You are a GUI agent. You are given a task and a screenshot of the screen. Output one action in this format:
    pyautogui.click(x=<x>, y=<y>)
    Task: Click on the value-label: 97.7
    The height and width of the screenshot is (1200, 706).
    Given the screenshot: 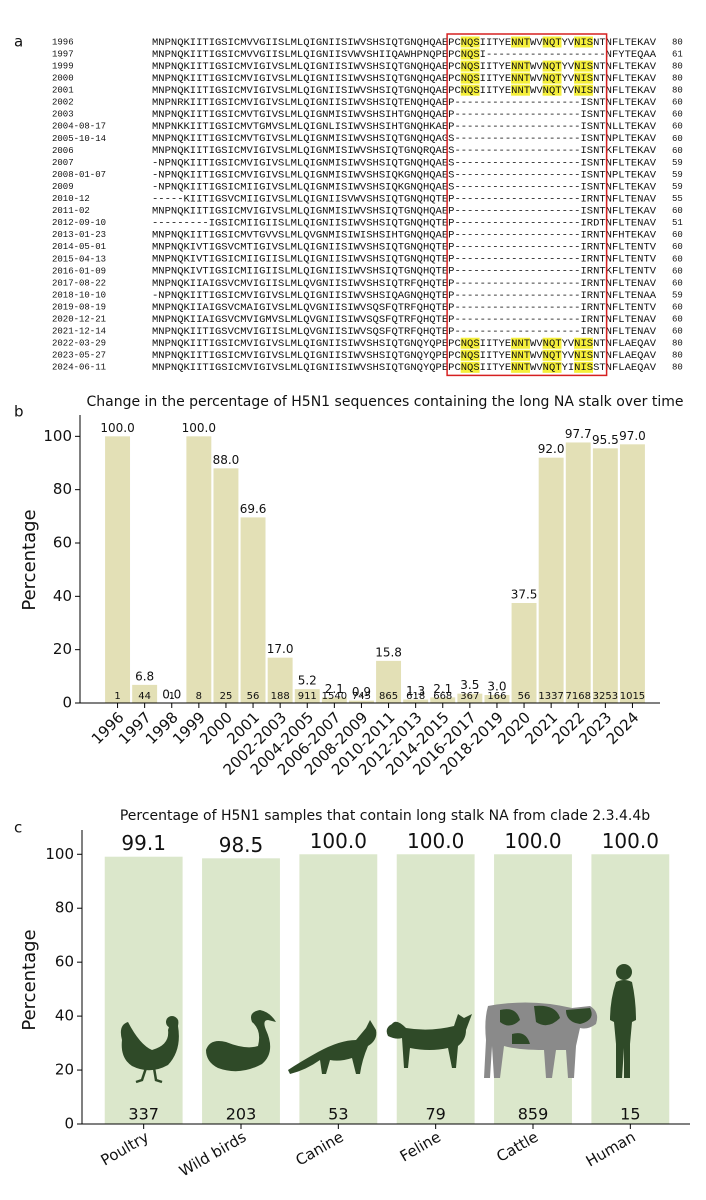 What is the action you would take?
    pyautogui.click(x=578, y=434)
    